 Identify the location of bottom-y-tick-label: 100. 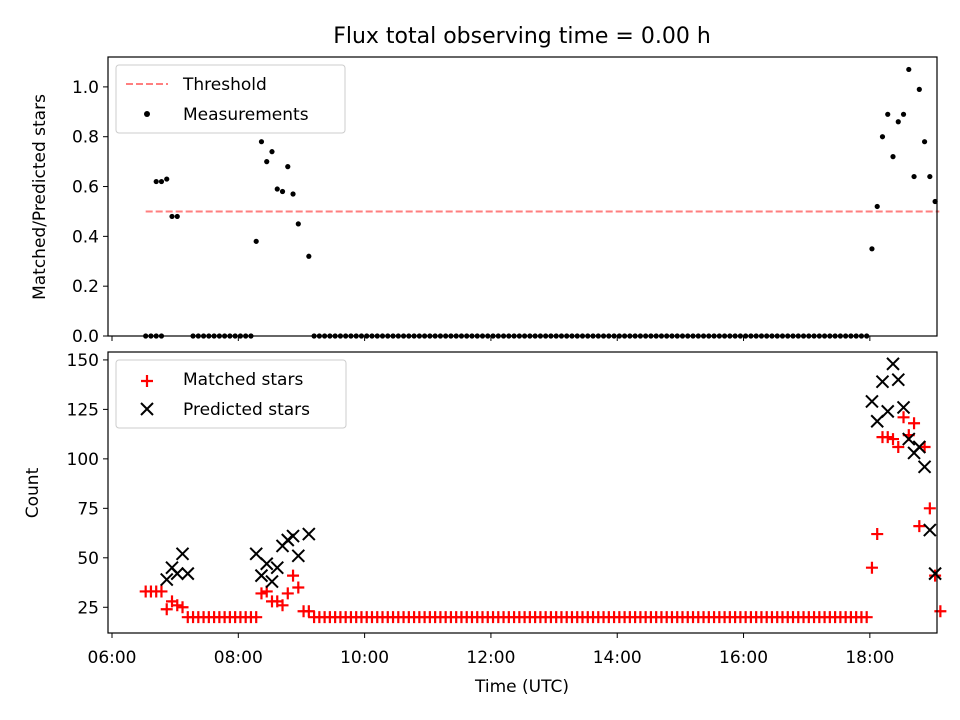
(83, 460).